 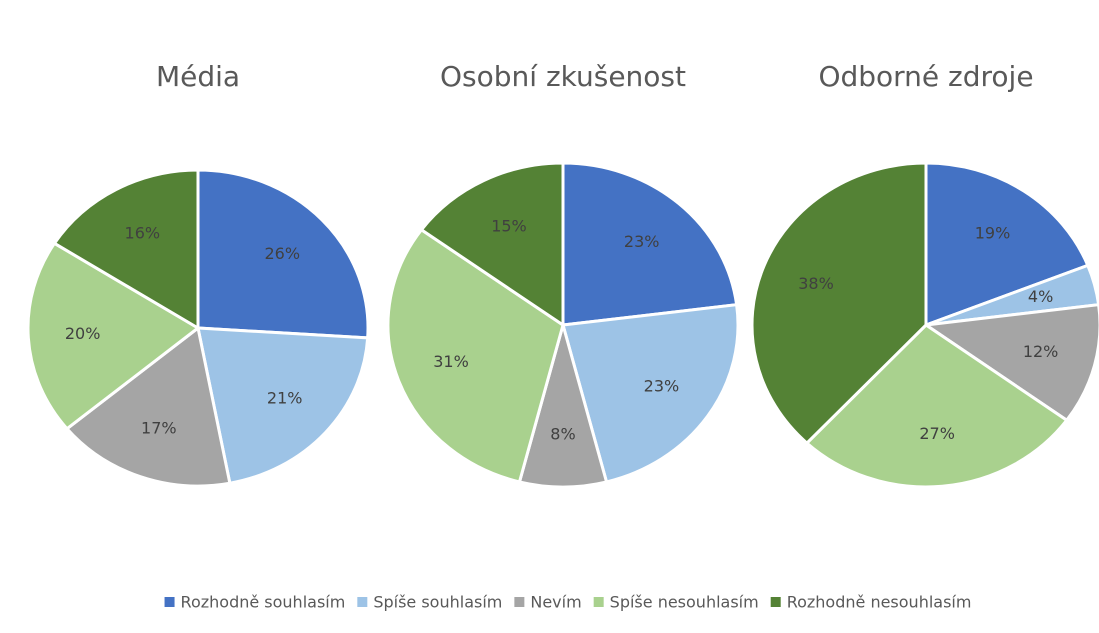 I want to click on data-label: 16%, so click(x=143, y=232).